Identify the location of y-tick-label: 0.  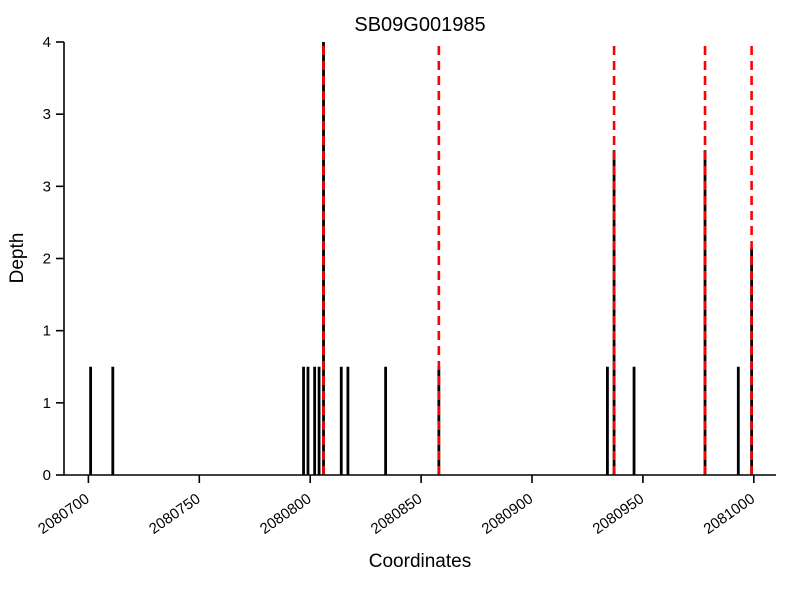
(47, 475).